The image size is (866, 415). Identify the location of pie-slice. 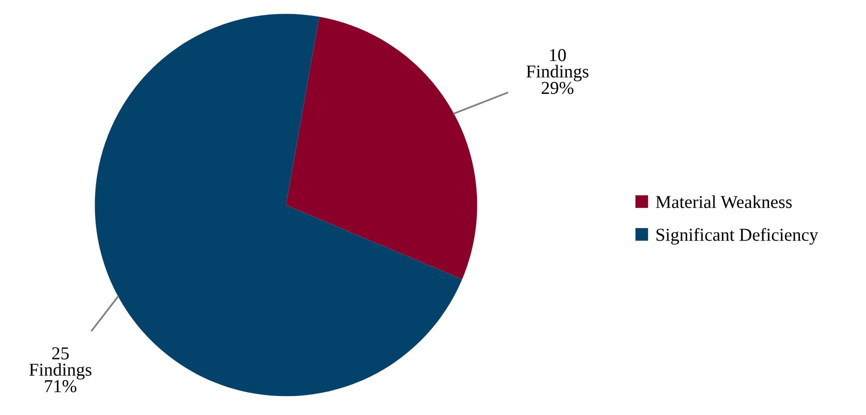
(382, 148).